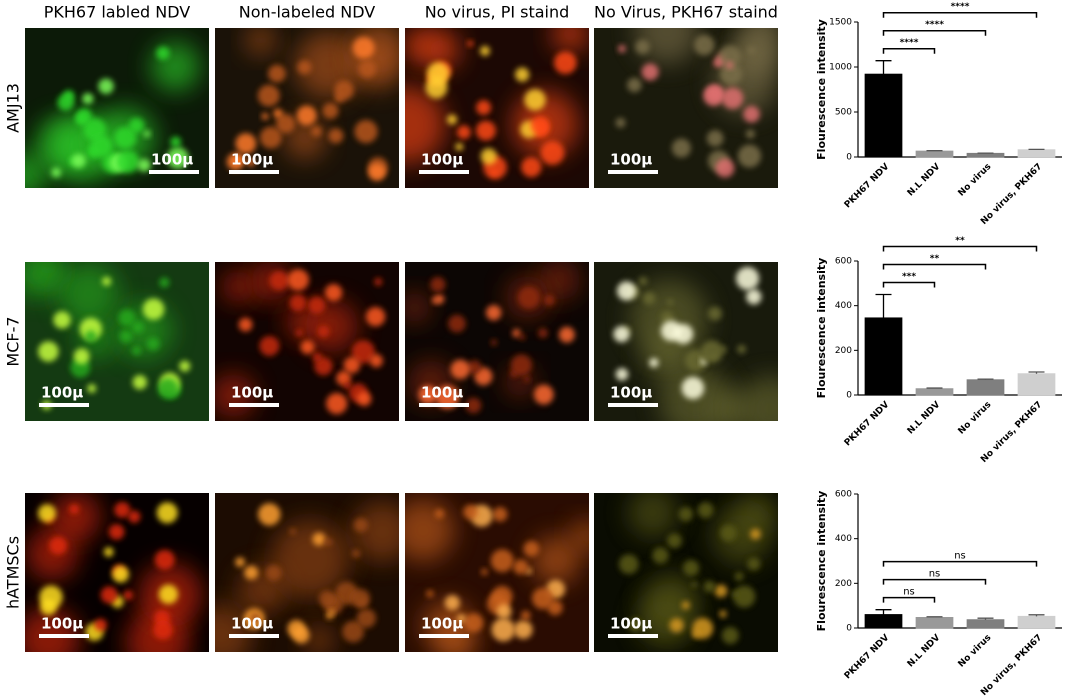 The width and height of the screenshot is (1065, 699). I want to click on x-tick-label: PKH67 NDV, so click(867, 424).